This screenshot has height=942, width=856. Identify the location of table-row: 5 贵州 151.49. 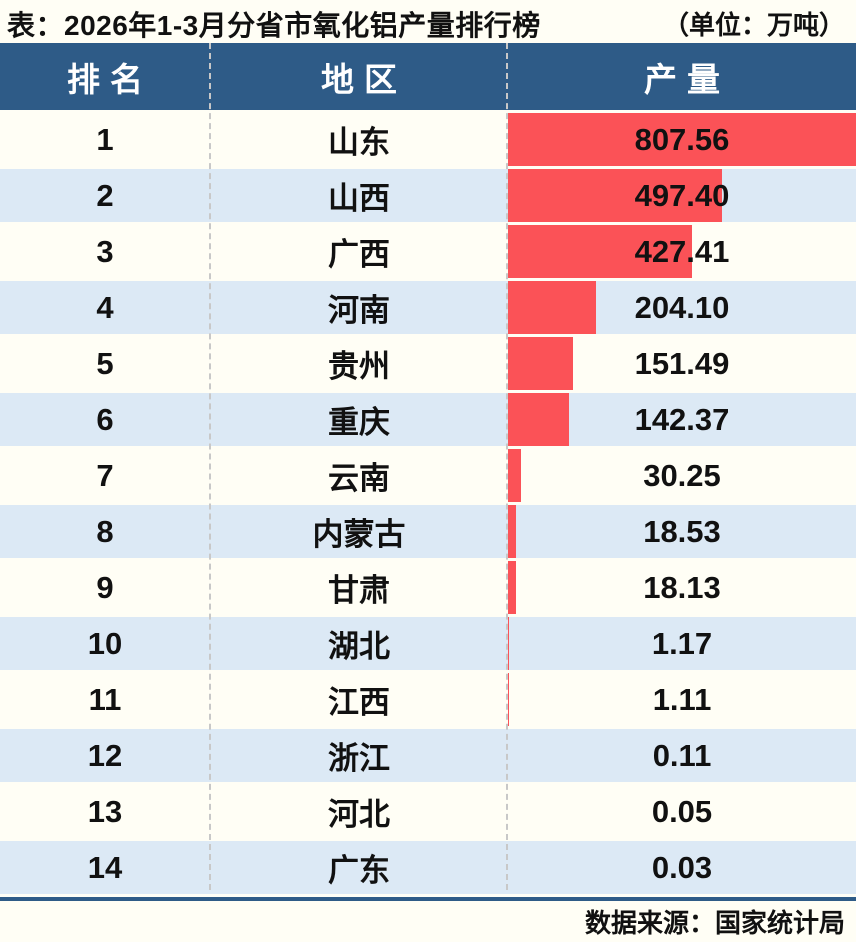
(428, 363).